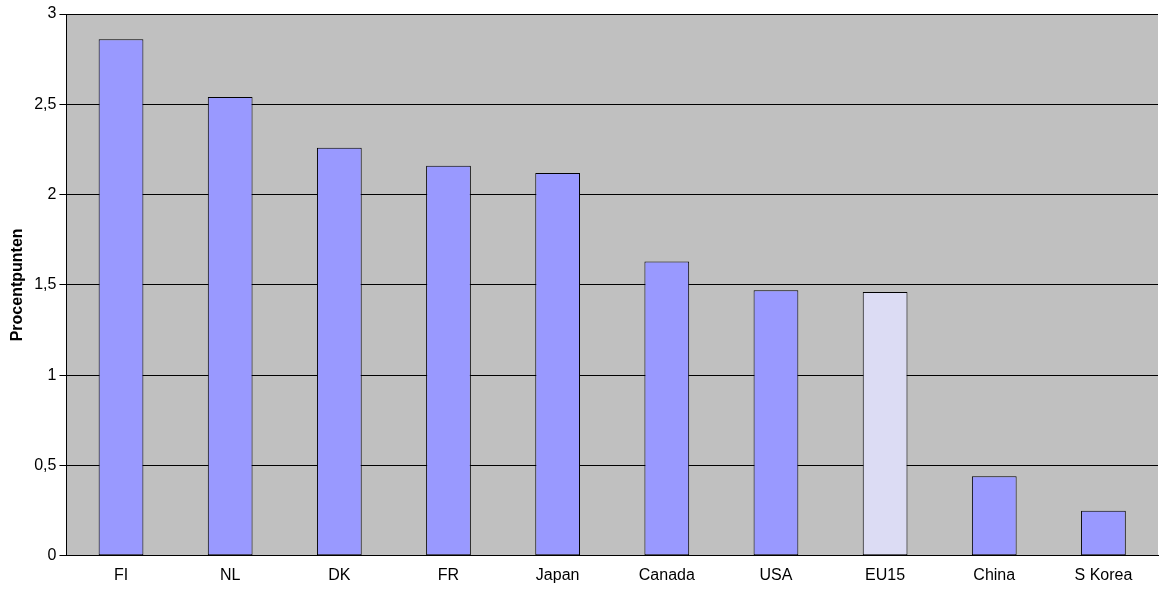 The width and height of the screenshot is (1160, 592). I want to click on x-tick-label: NL, so click(230, 574).